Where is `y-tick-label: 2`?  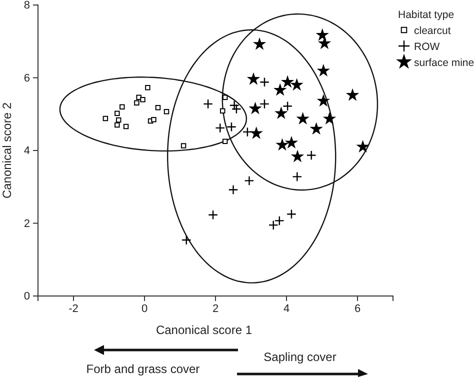 y-tick-label: 2 is located at coordinates (27, 224).